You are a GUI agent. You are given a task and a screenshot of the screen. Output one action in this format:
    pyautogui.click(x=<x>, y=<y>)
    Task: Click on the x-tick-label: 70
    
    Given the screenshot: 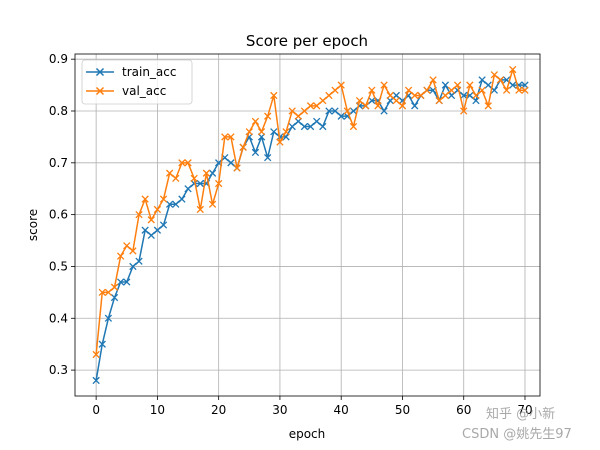 What is the action you would take?
    pyautogui.click(x=524, y=410)
    